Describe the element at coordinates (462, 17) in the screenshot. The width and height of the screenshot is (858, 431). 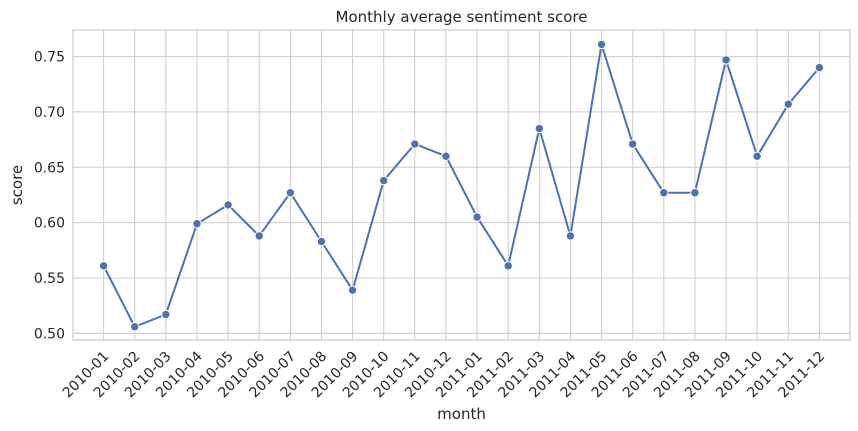
I see `chart-title: Monthly average sentiment score` at that location.